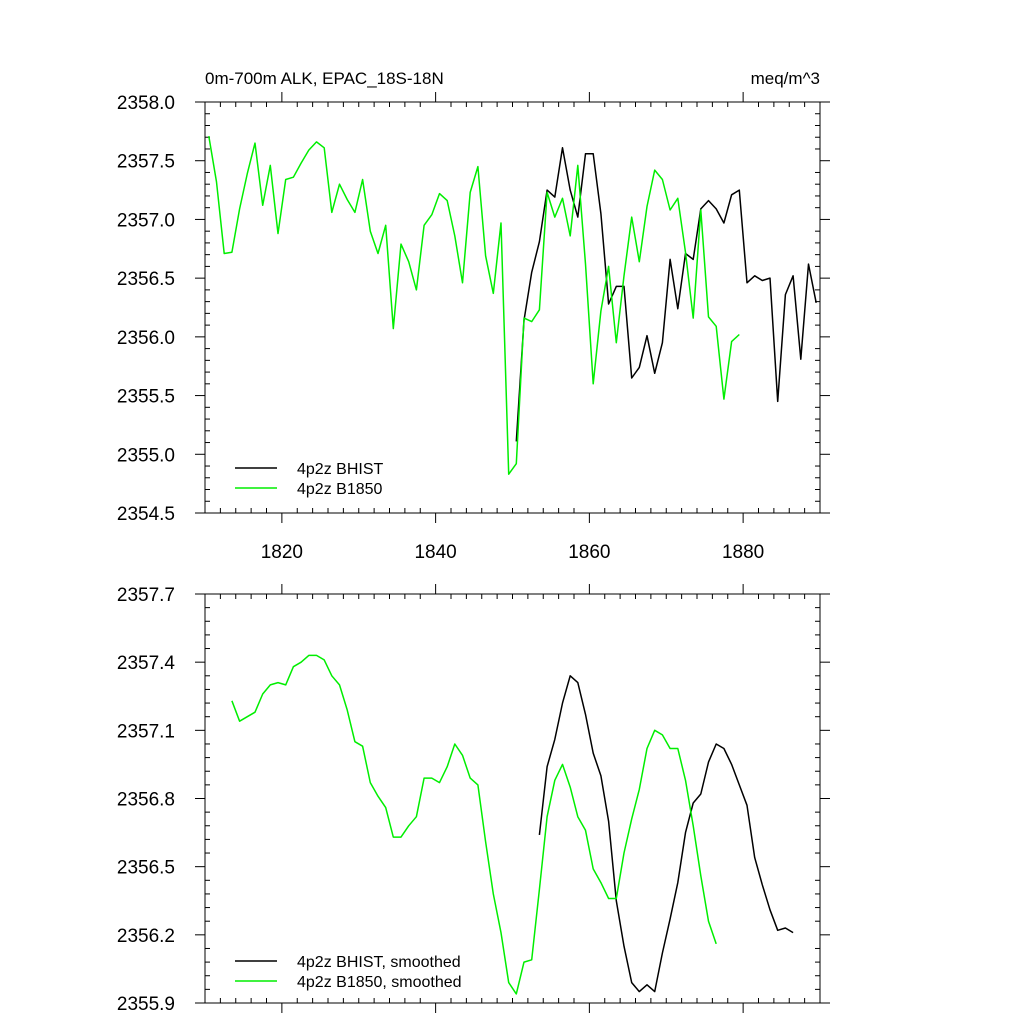  What do you see at coordinates (324, 78) in the screenshot?
I see `chart-title: 0m-700m ALK, EPAC_18S-18N` at bounding box center [324, 78].